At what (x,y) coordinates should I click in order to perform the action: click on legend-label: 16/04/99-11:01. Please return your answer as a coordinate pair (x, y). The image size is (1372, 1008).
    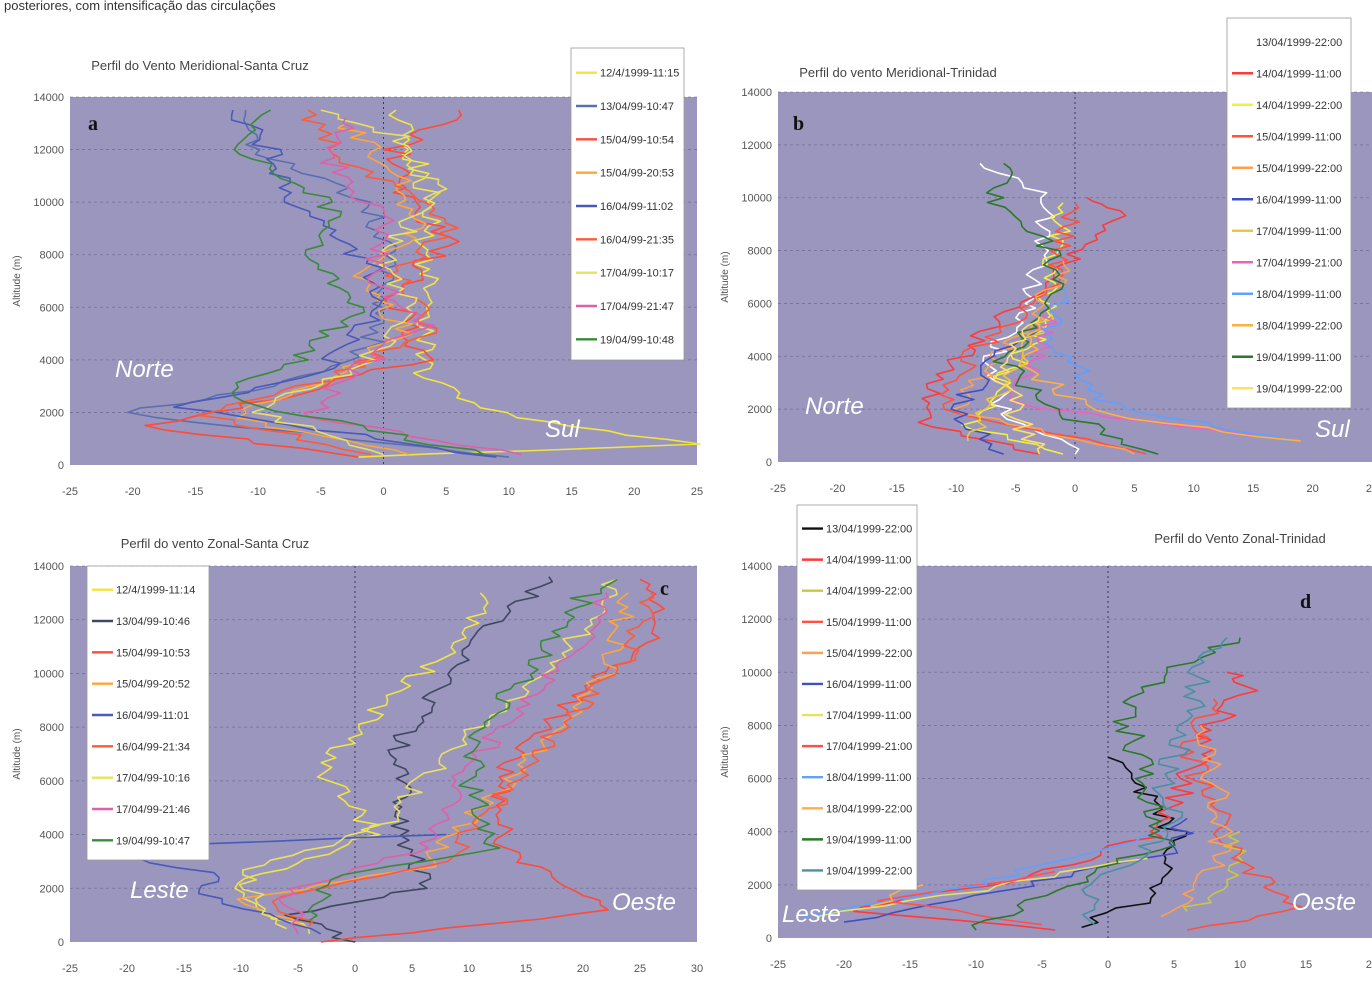
    Looking at the image, I should click on (152, 716).